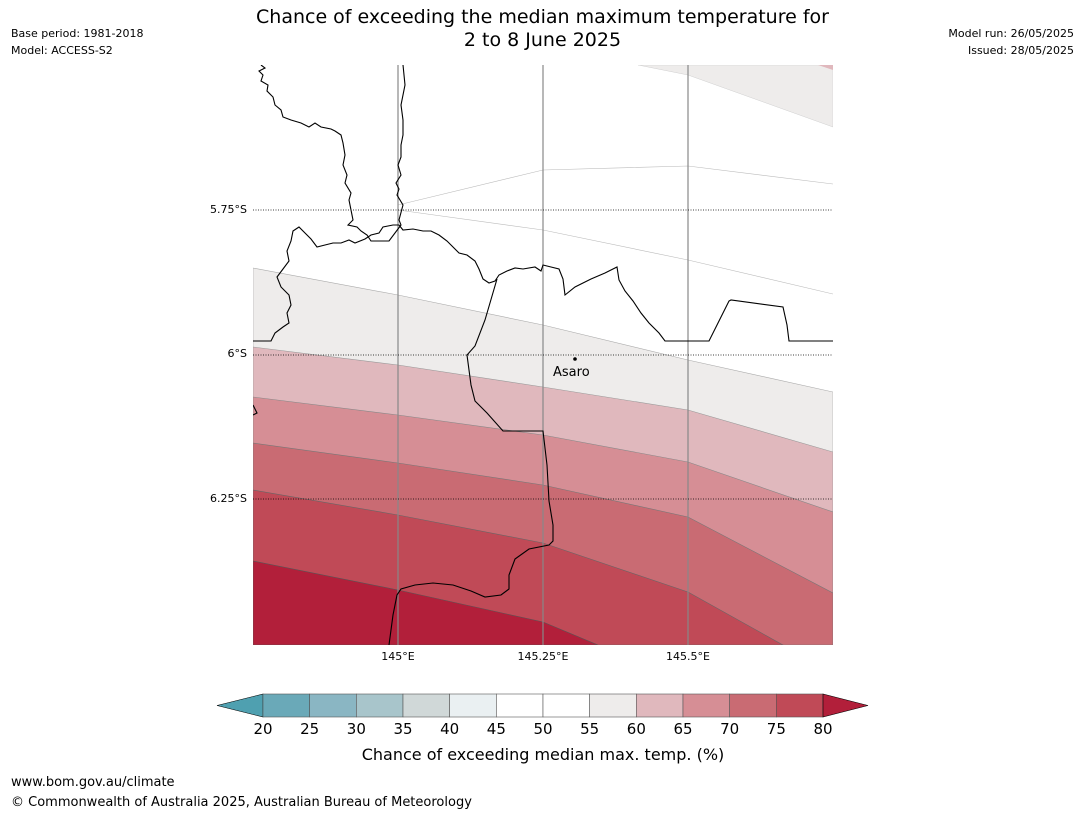 This screenshot has height=816, width=1085. I want to click on base-period-text: Base period: 1981-2018, so click(77, 33).